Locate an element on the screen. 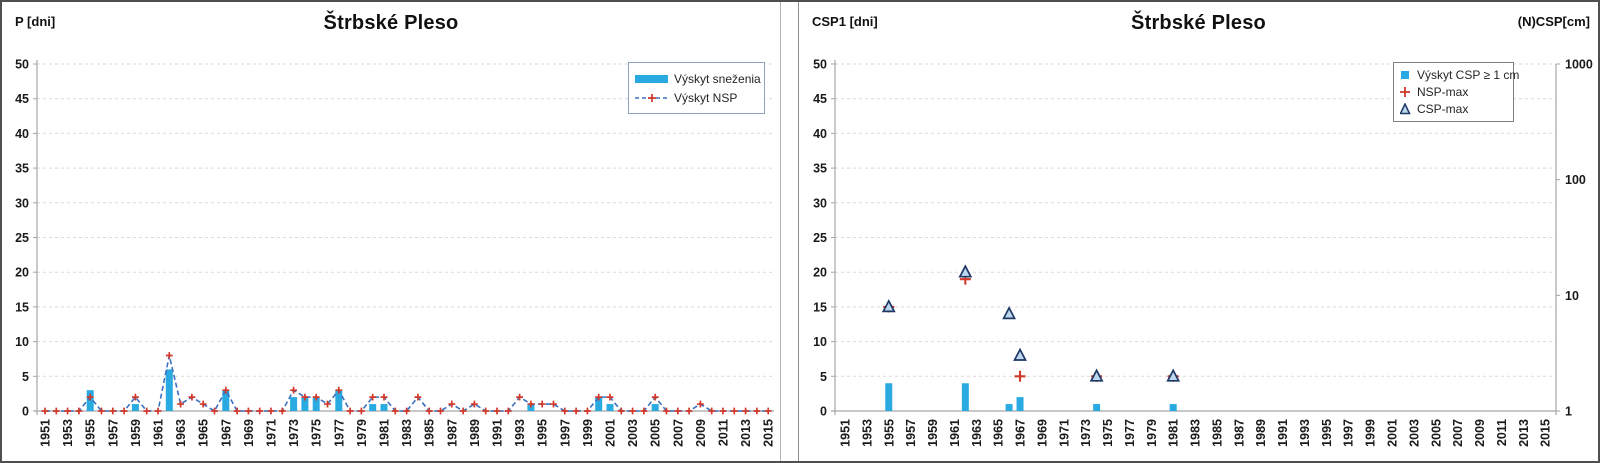 The width and height of the screenshot is (1600, 463). x-tick-label: 1971 is located at coordinates (272, 433).